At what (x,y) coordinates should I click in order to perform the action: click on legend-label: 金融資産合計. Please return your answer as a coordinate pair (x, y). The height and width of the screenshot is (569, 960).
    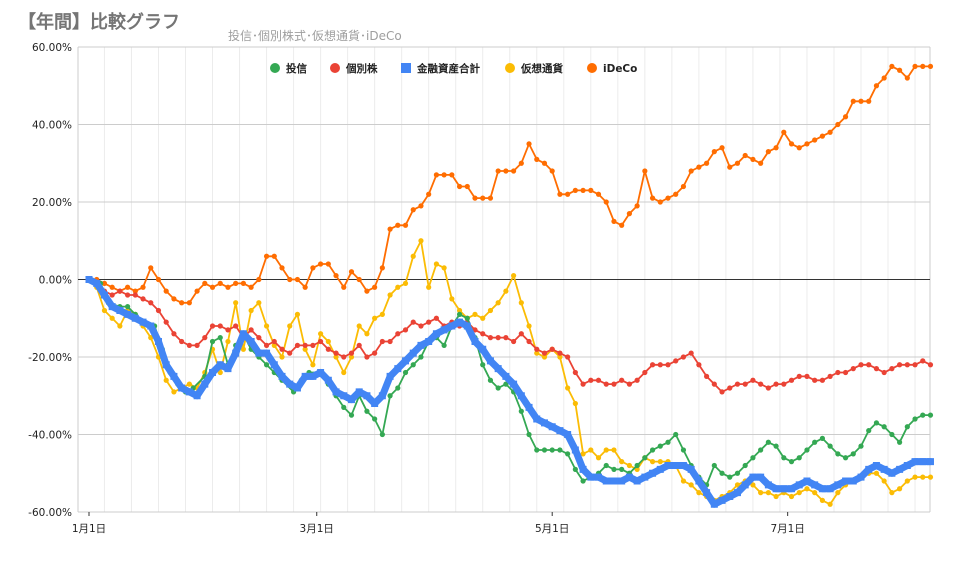
    Looking at the image, I should click on (448, 68).